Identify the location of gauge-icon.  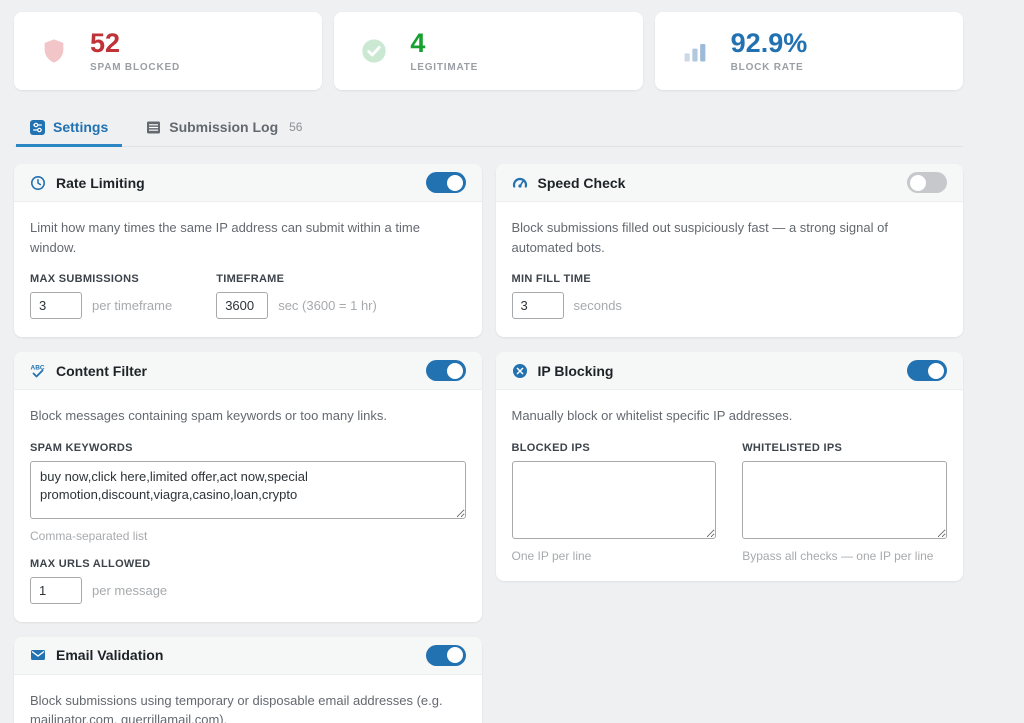
(520, 183).